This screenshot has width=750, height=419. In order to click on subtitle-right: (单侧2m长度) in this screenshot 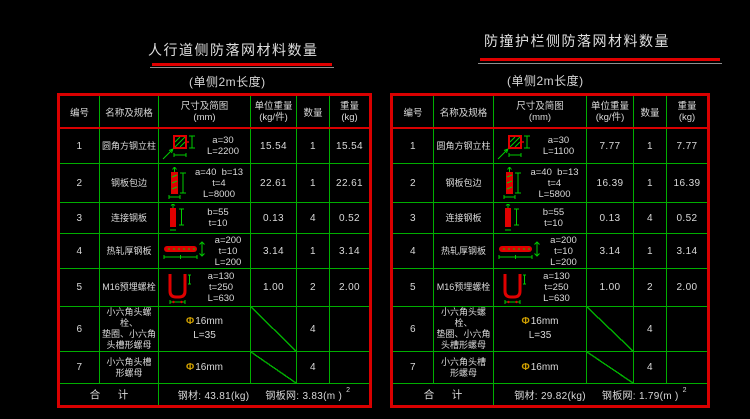, I will do `click(545, 81)`.